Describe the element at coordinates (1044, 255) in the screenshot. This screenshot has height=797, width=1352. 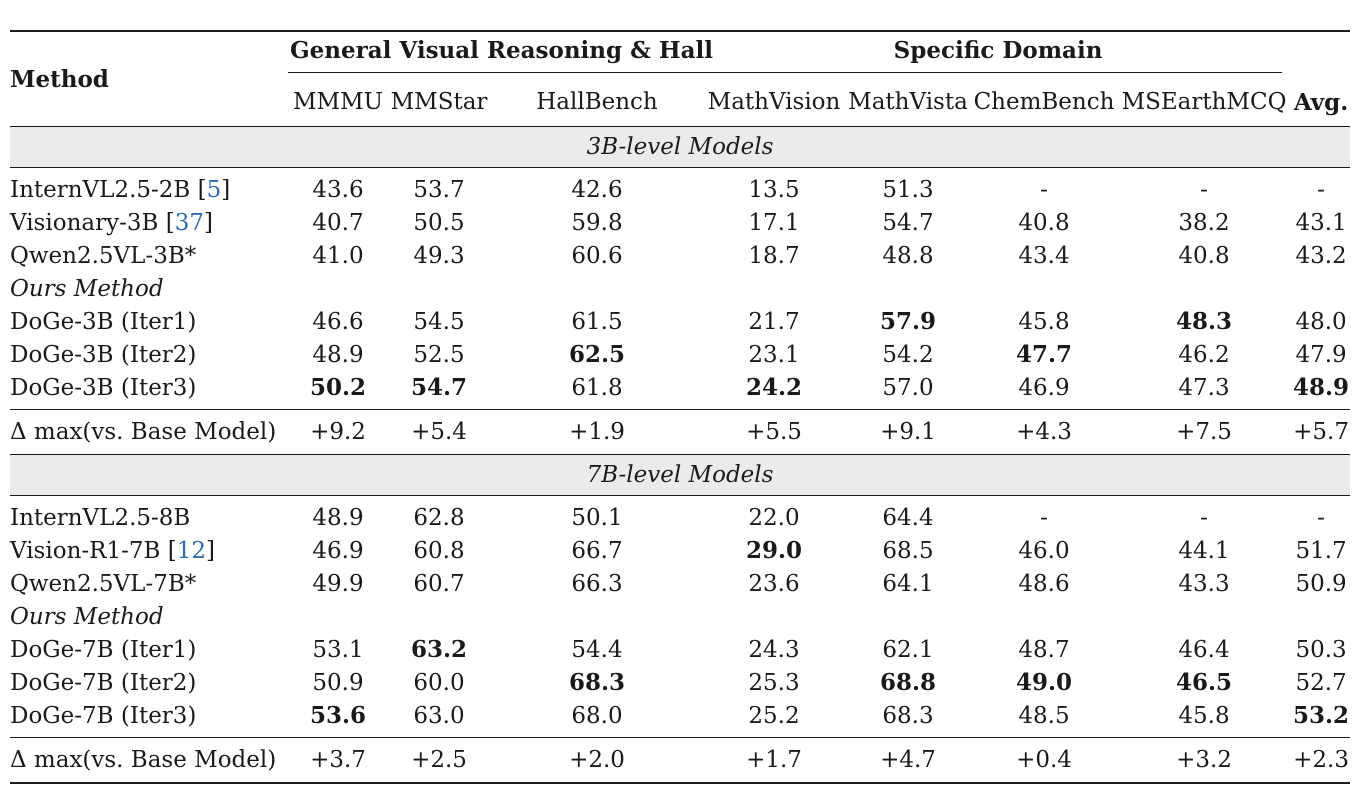
I see `score-cell: 43.4` at that location.